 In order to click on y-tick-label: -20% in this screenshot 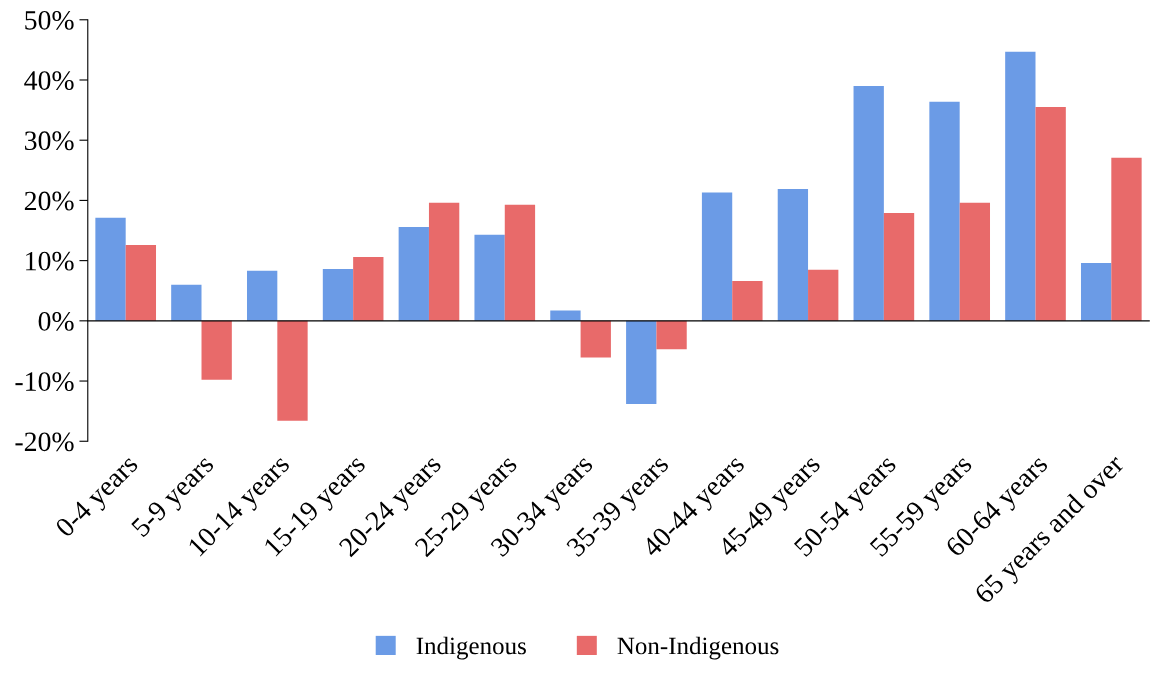, I will do `click(44, 442)`.